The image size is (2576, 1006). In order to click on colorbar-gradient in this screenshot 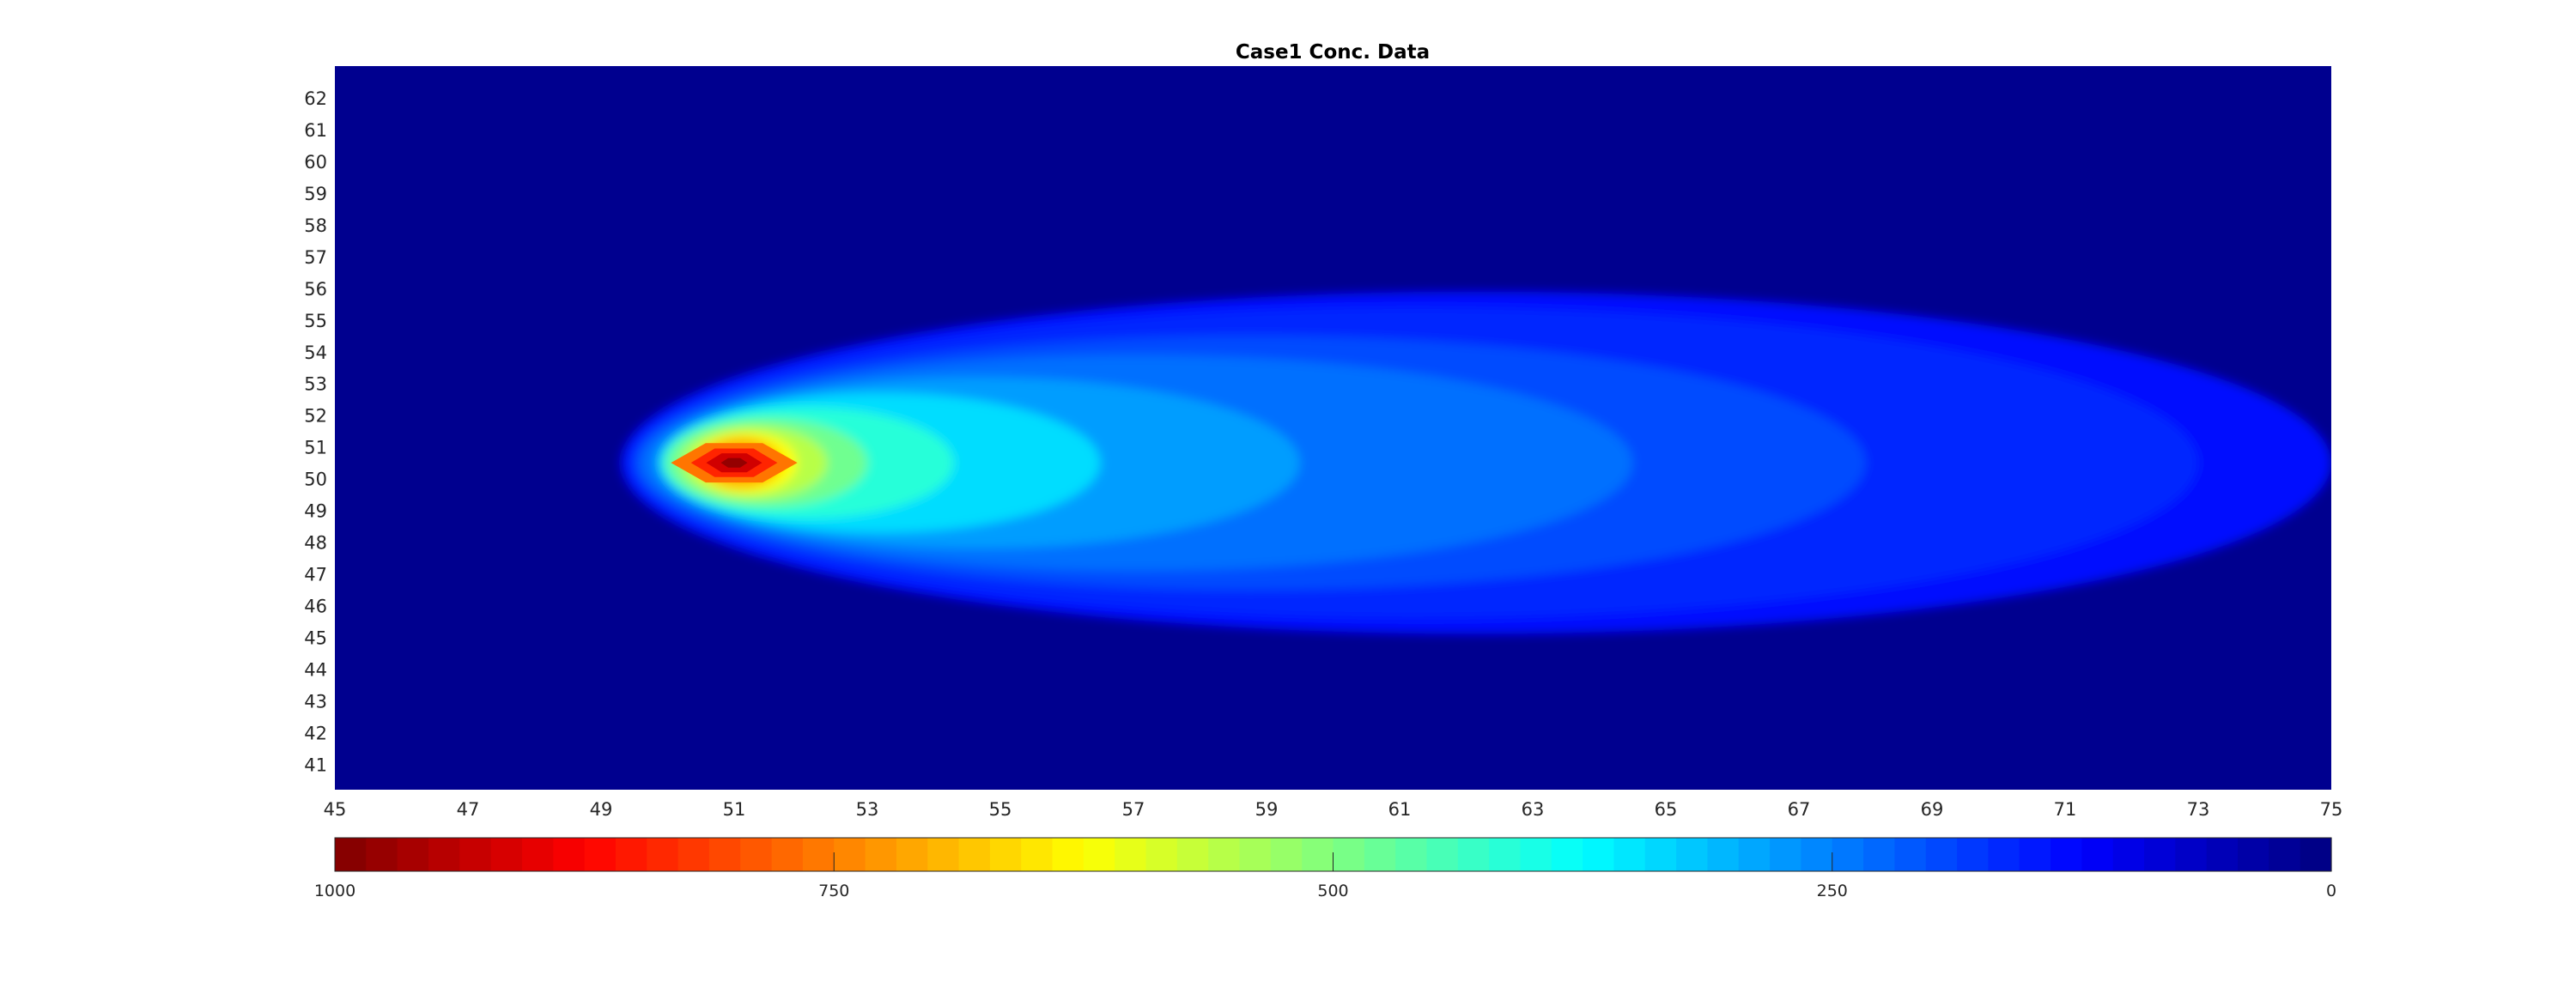, I will do `click(1334, 854)`.